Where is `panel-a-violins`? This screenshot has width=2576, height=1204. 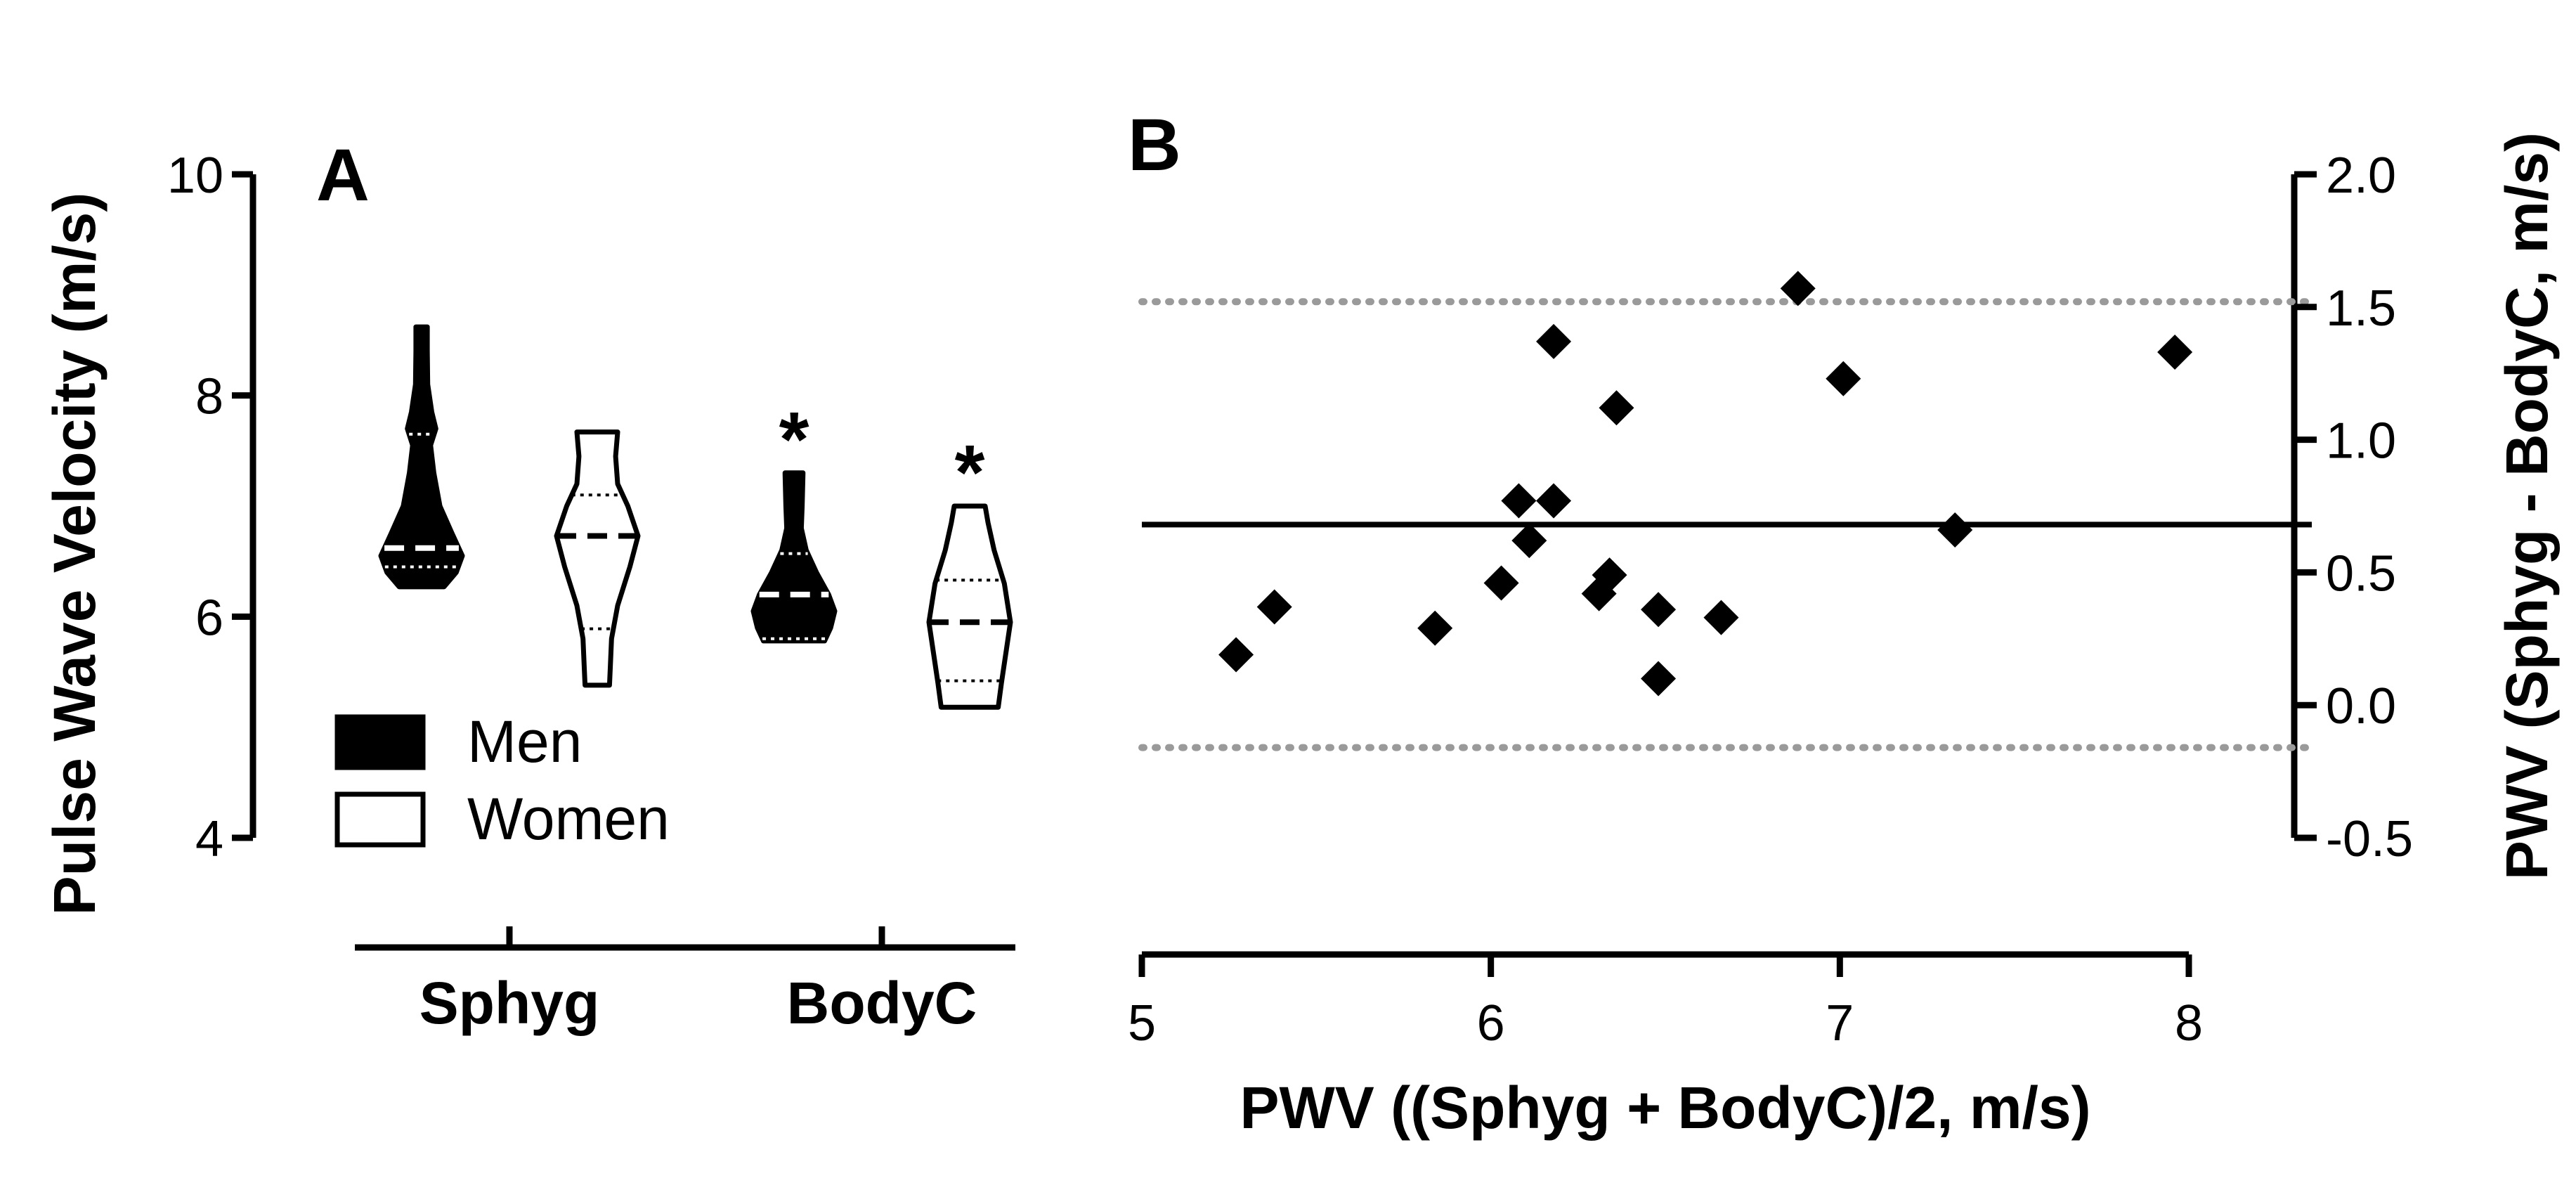
panel-a-violins is located at coordinates (695, 517).